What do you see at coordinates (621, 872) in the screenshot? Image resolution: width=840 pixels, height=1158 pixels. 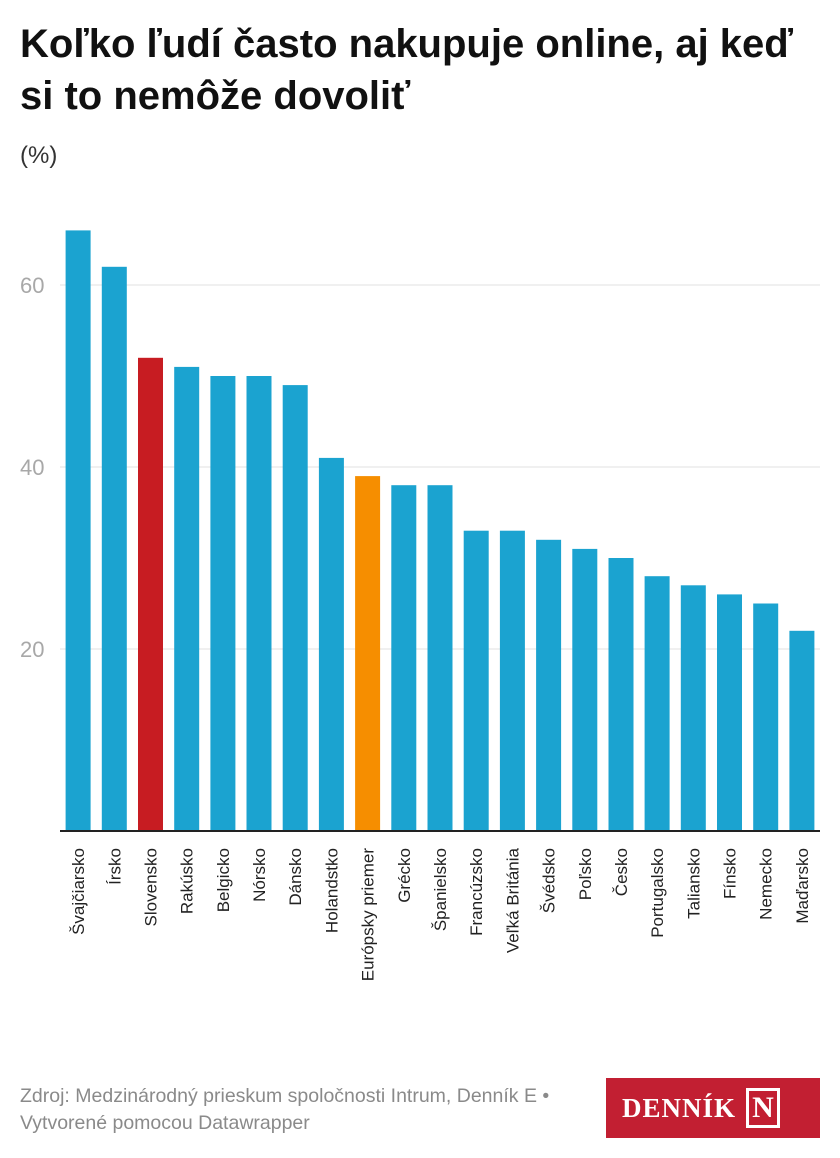 I see `x-tick-label: Česko` at bounding box center [621, 872].